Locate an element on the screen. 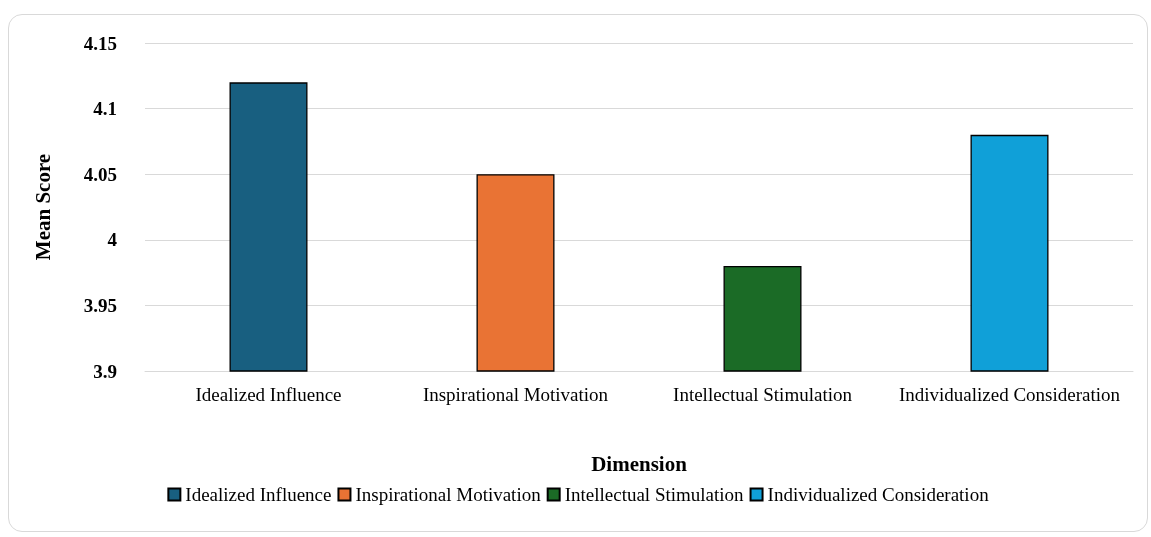 The image size is (1151, 537). legend-label: Idealized Influence is located at coordinates (258, 494).